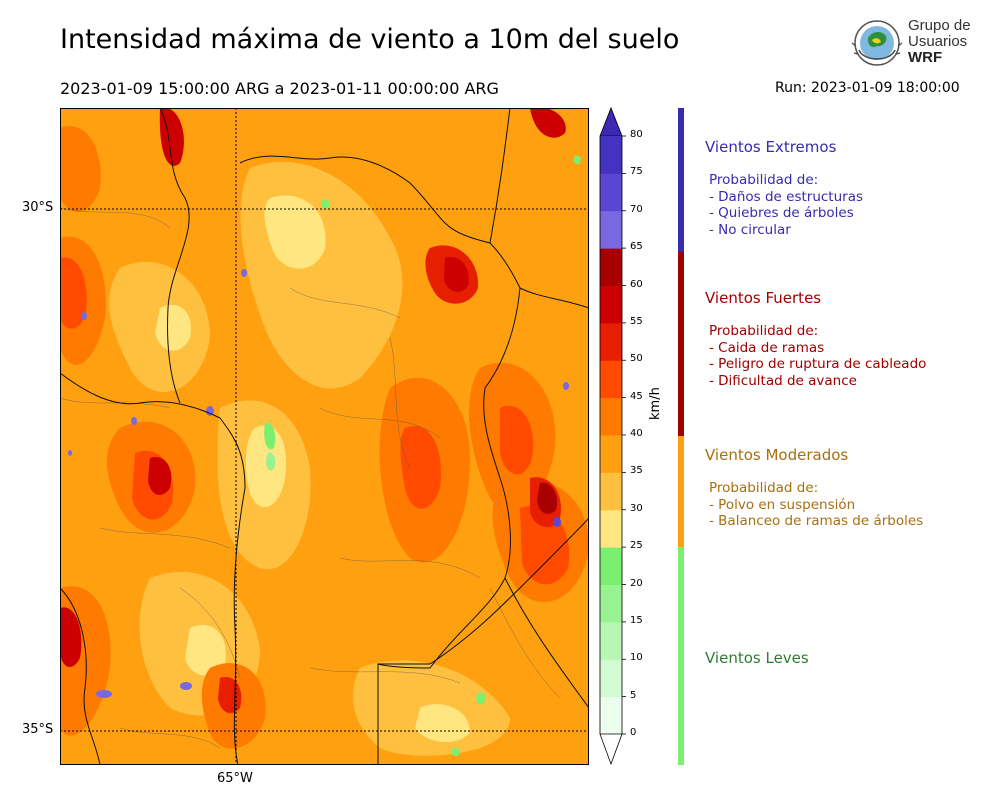 Image resolution: width=1000 pixels, height=800 pixels. I want to click on lon-label-65w: 65°W, so click(235, 778).